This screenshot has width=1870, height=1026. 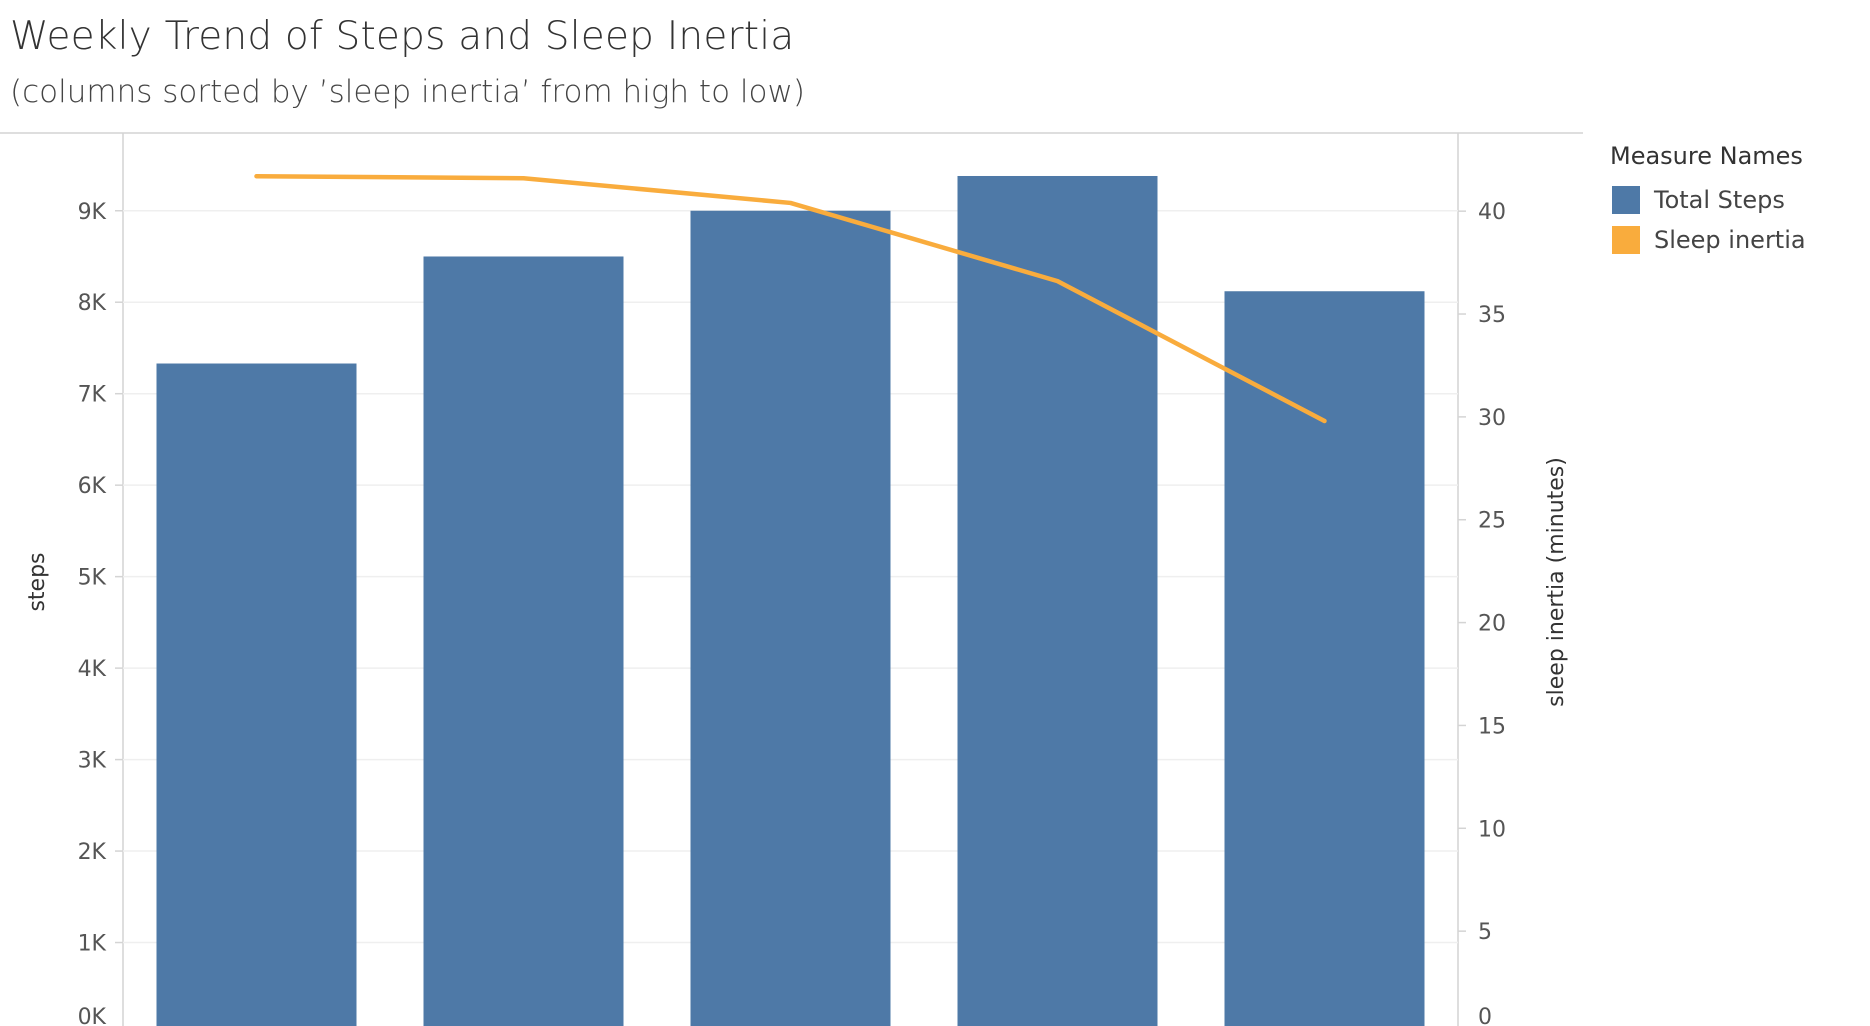 I want to click on legend-item-sleep-inertia: Sleep inertia, so click(x=1708, y=240).